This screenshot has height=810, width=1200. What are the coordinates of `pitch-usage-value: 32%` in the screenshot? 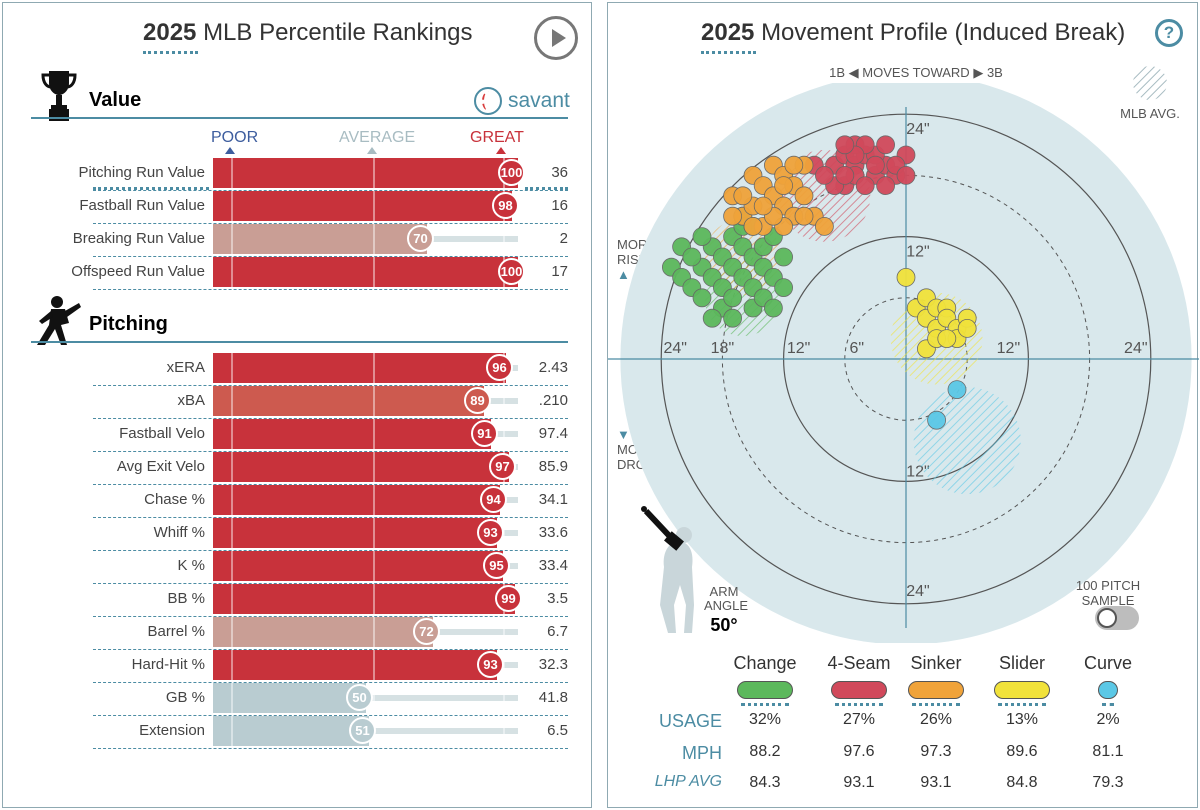 It's located at (765, 719).